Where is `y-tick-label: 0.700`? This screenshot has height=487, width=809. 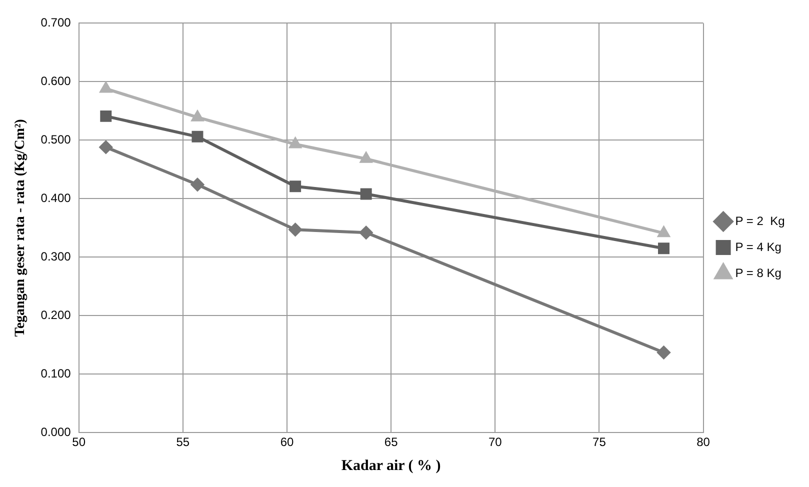
y-tick-label: 0.700 is located at coordinates (56, 23).